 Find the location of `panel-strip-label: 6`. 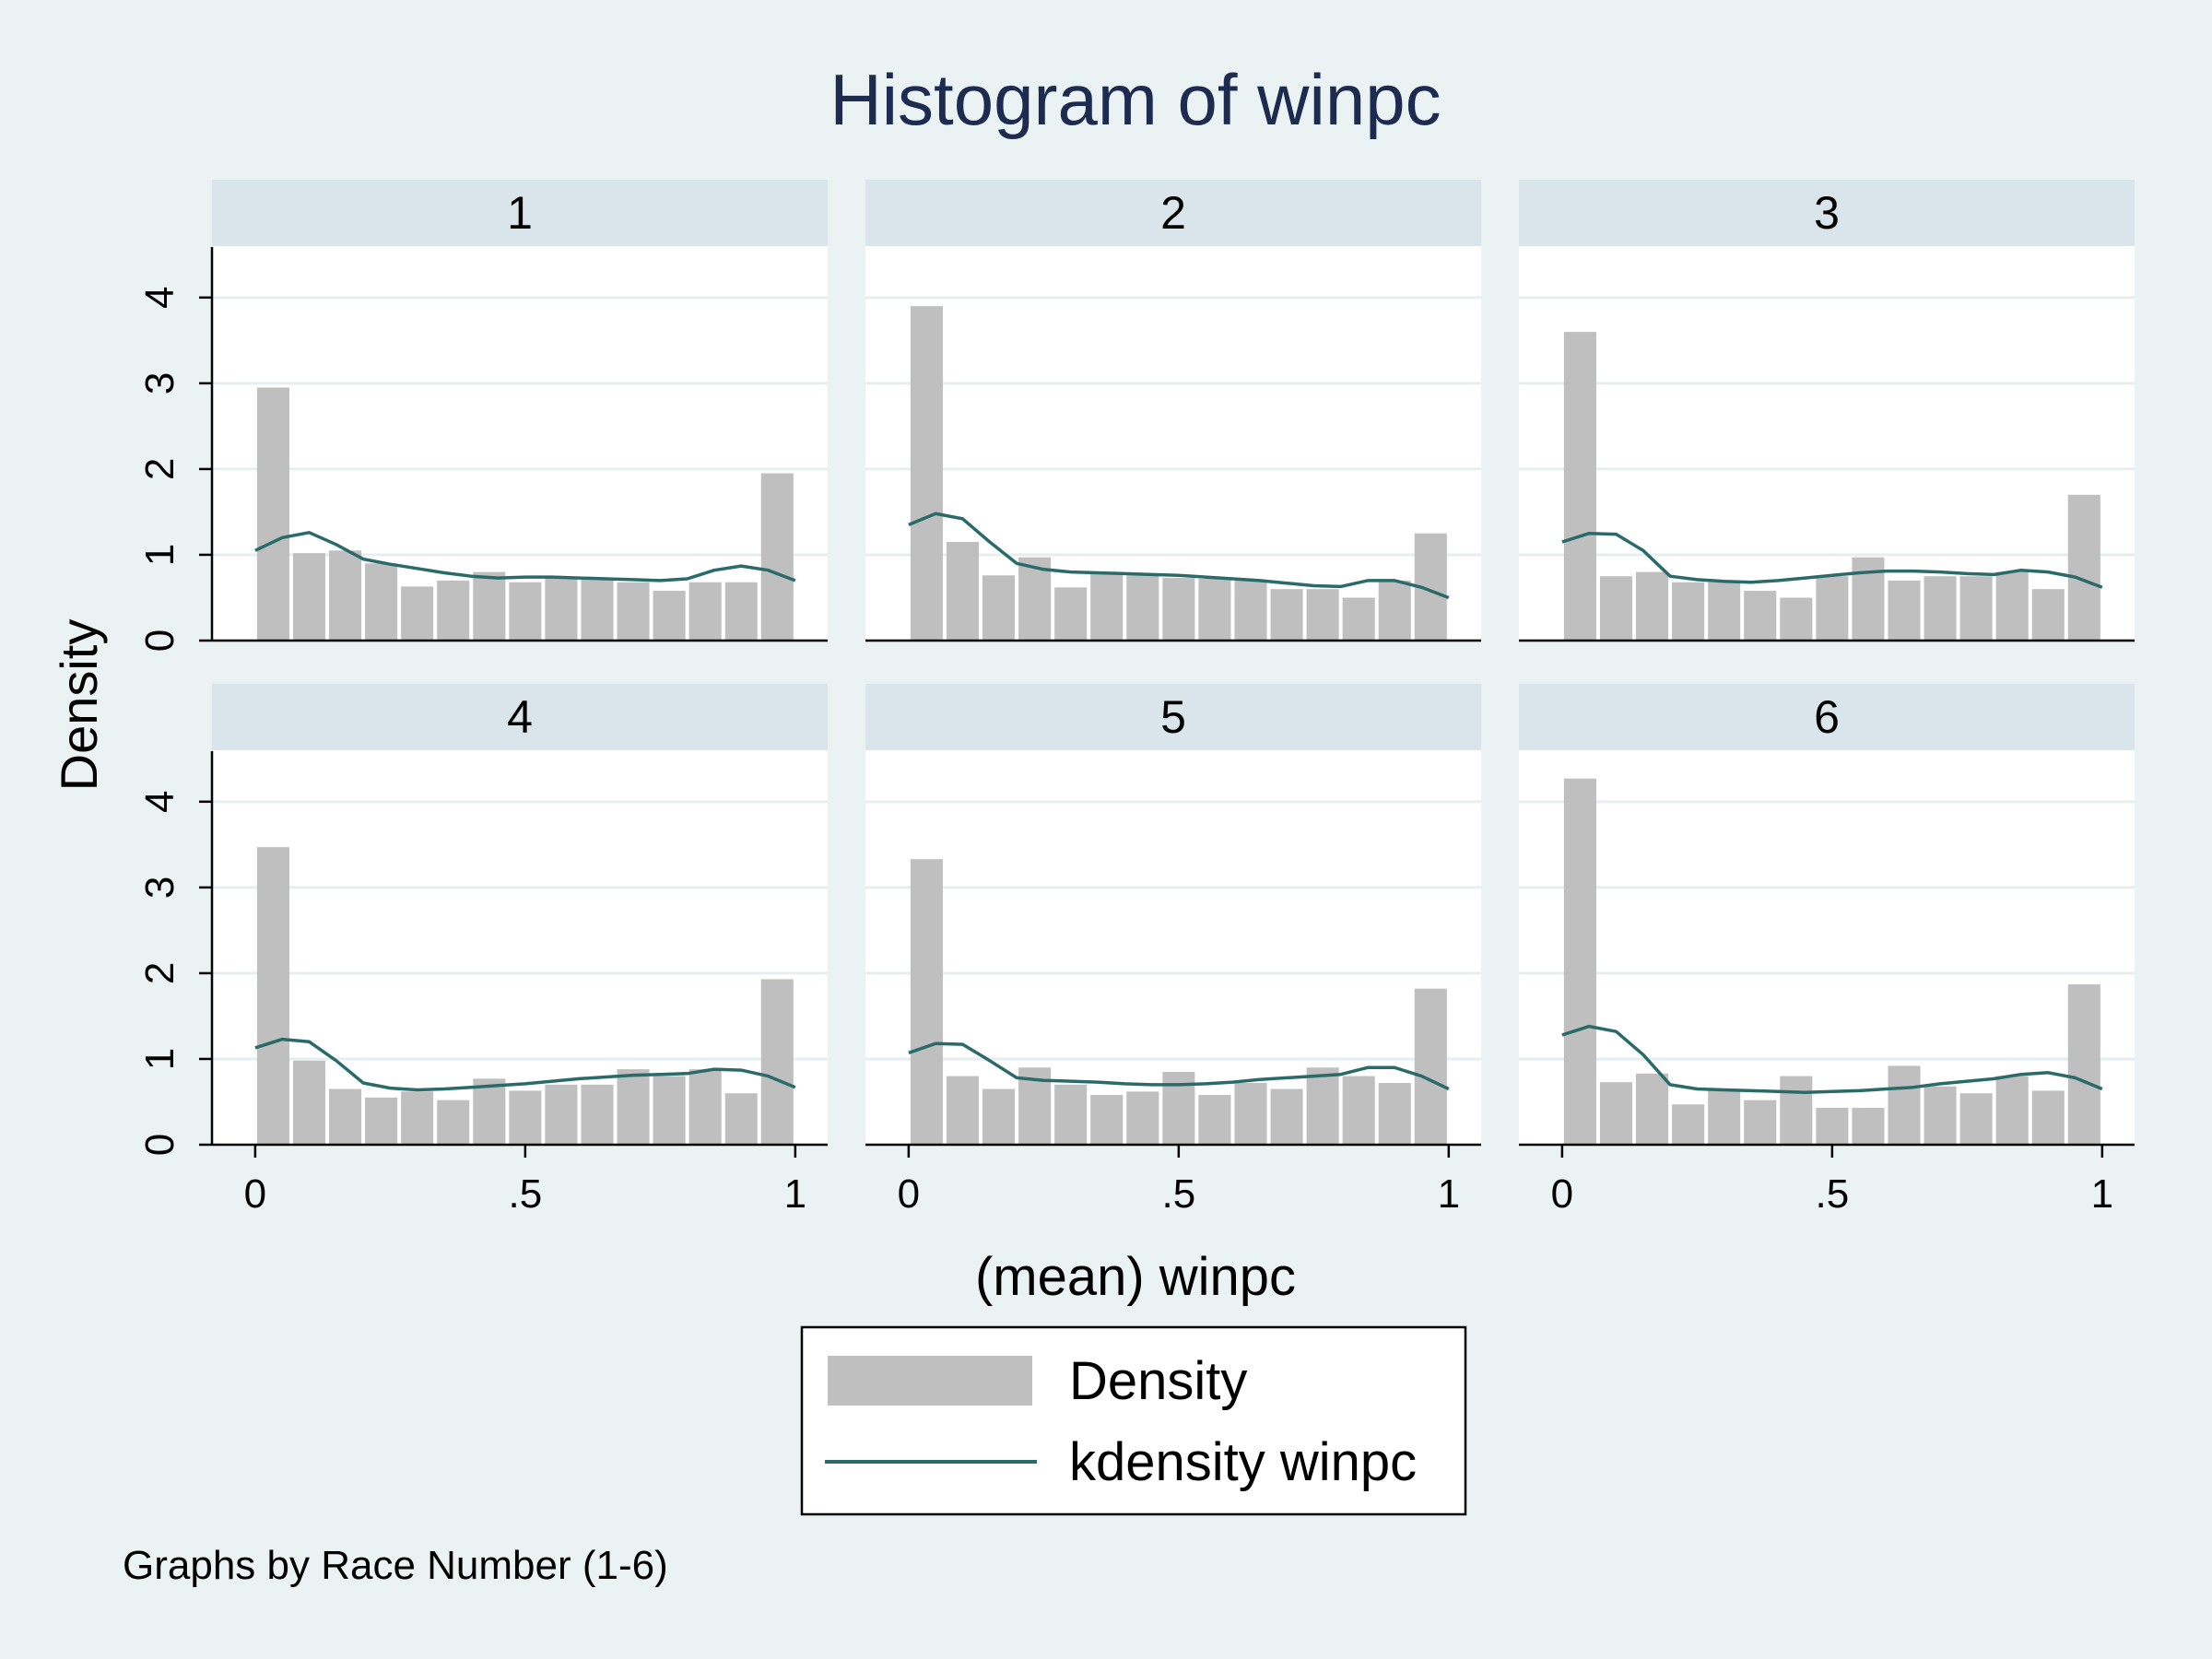

panel-strip-label: 6 is located at coordinates (1827, 717).